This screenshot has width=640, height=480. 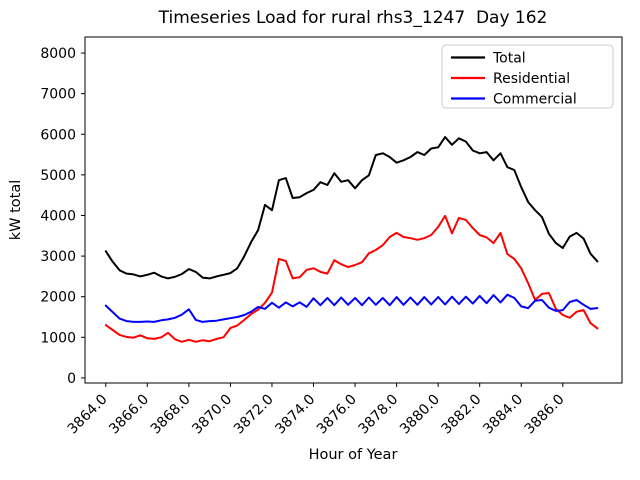 I want to click on y-tick-label: 2000, so click(x=58, y=298).